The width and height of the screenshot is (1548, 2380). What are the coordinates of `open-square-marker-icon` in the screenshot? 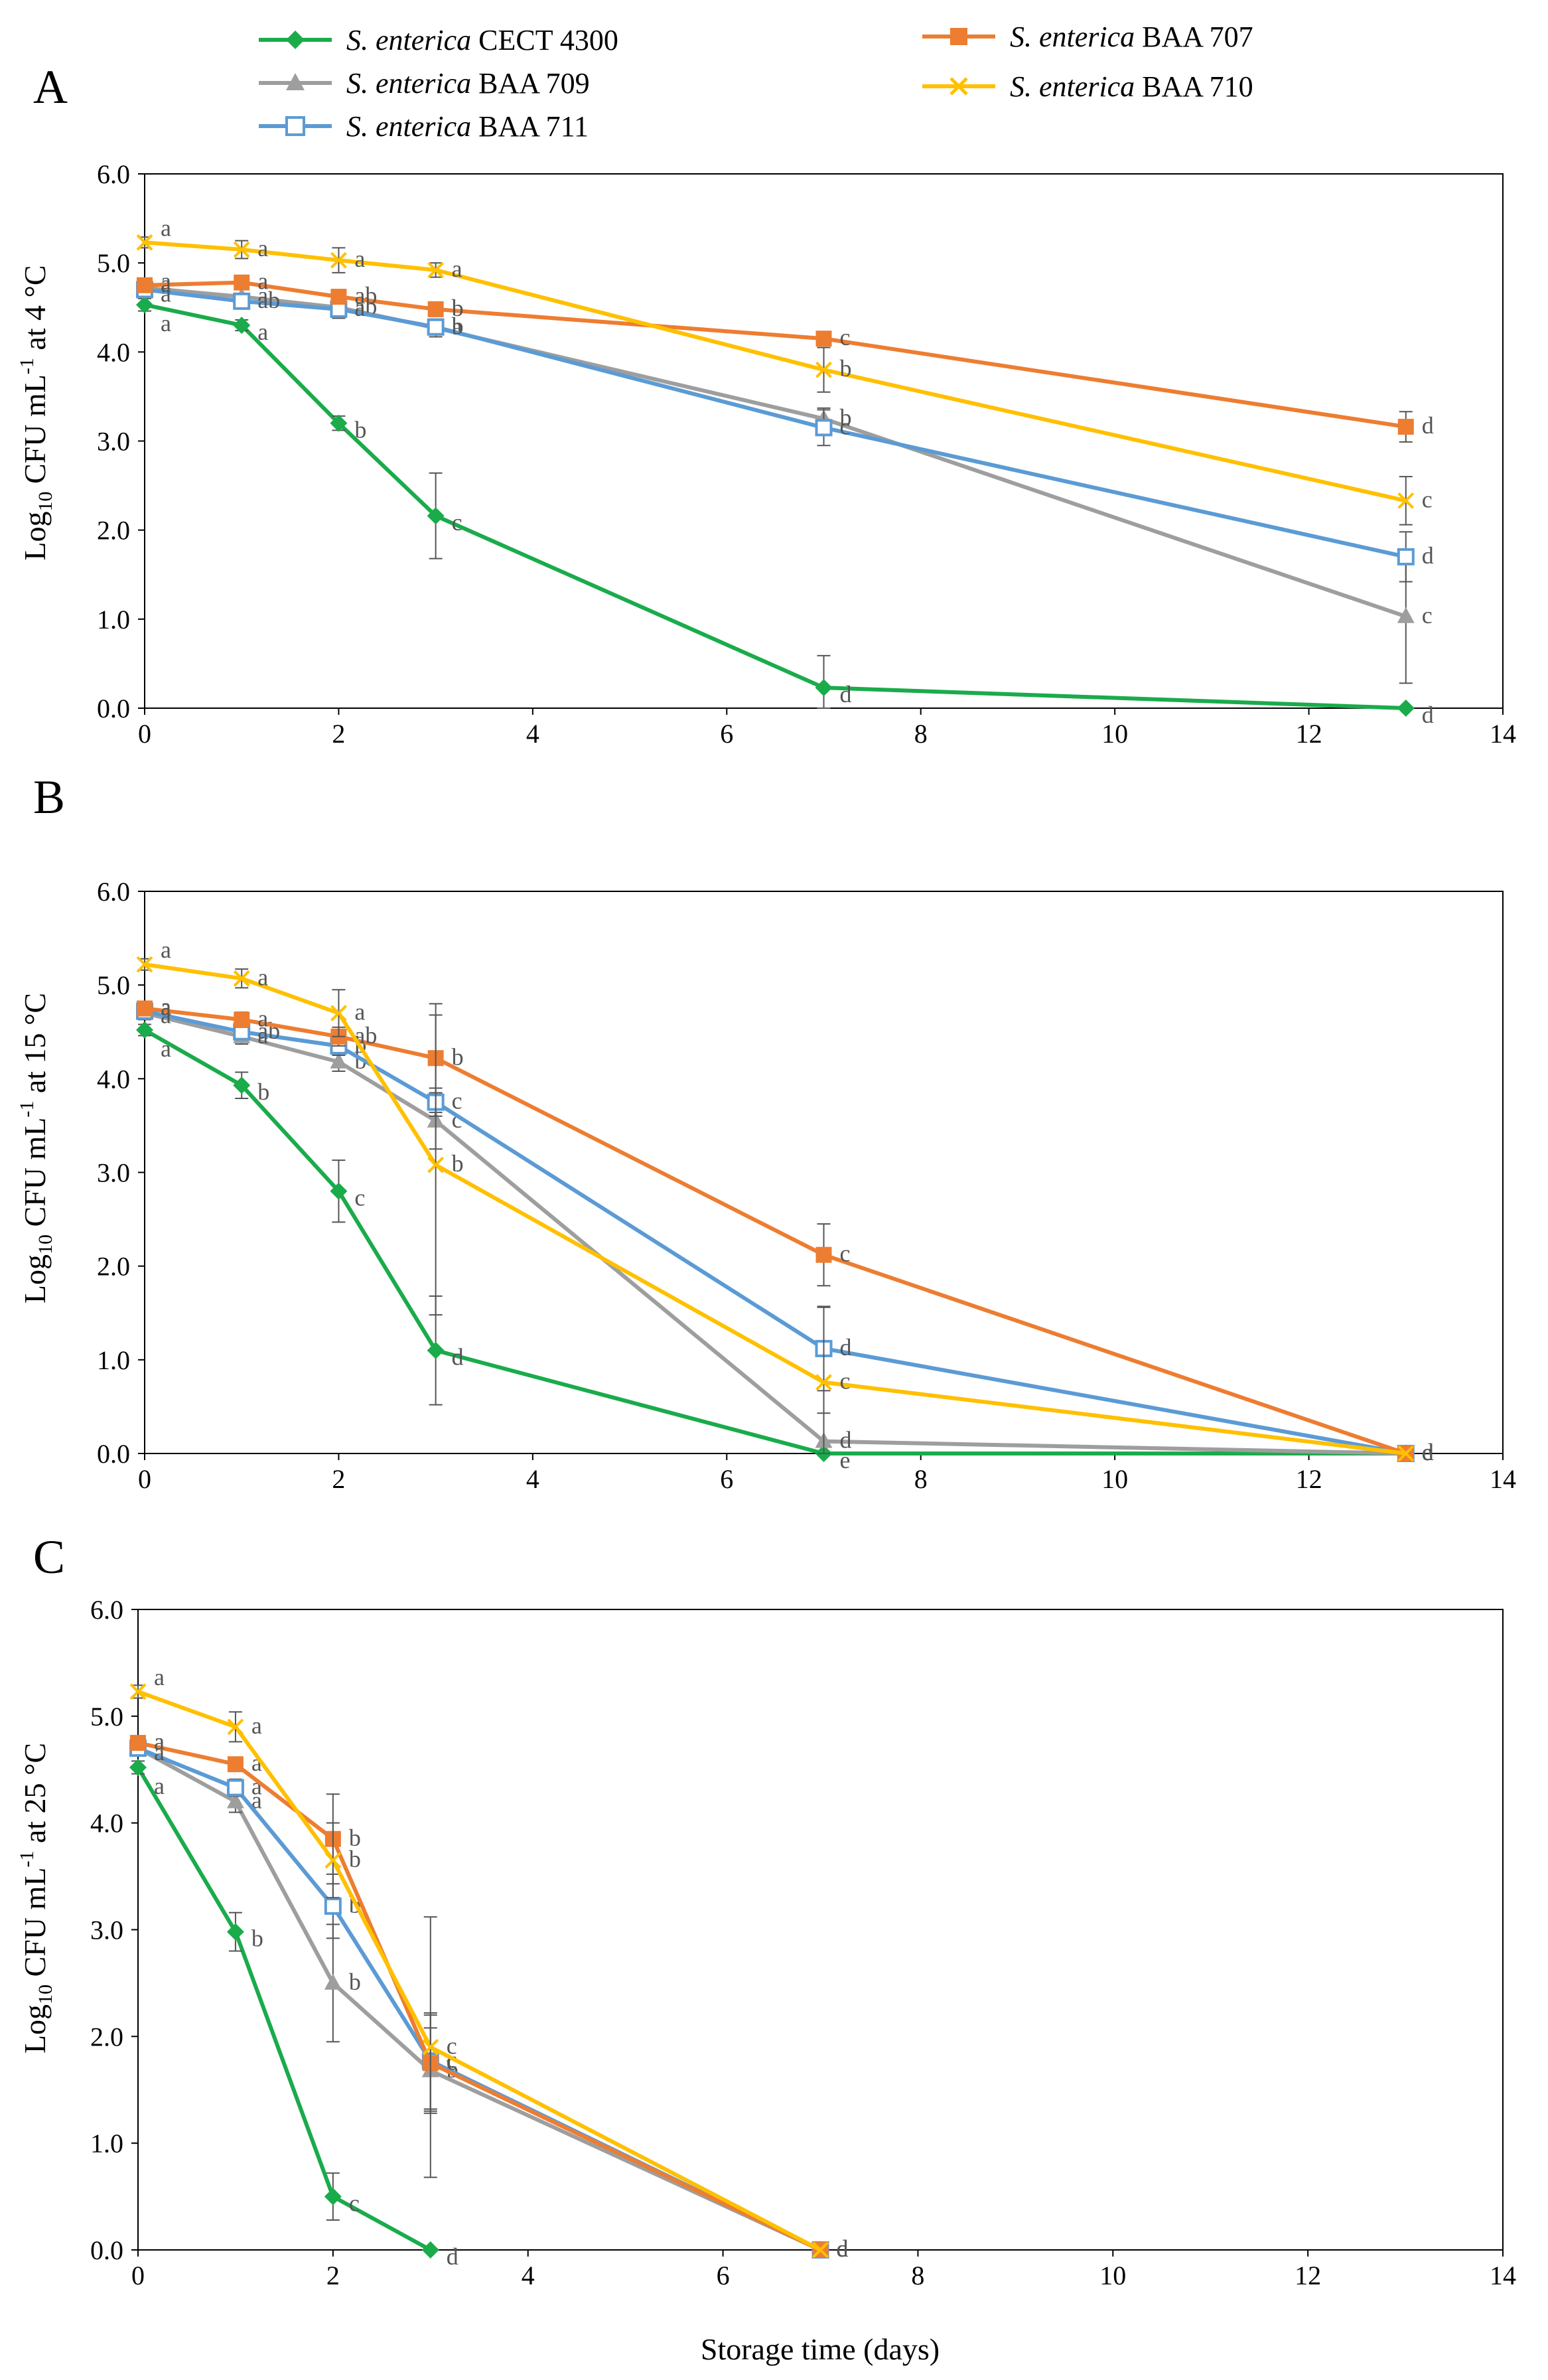 It's located at (295, 126).